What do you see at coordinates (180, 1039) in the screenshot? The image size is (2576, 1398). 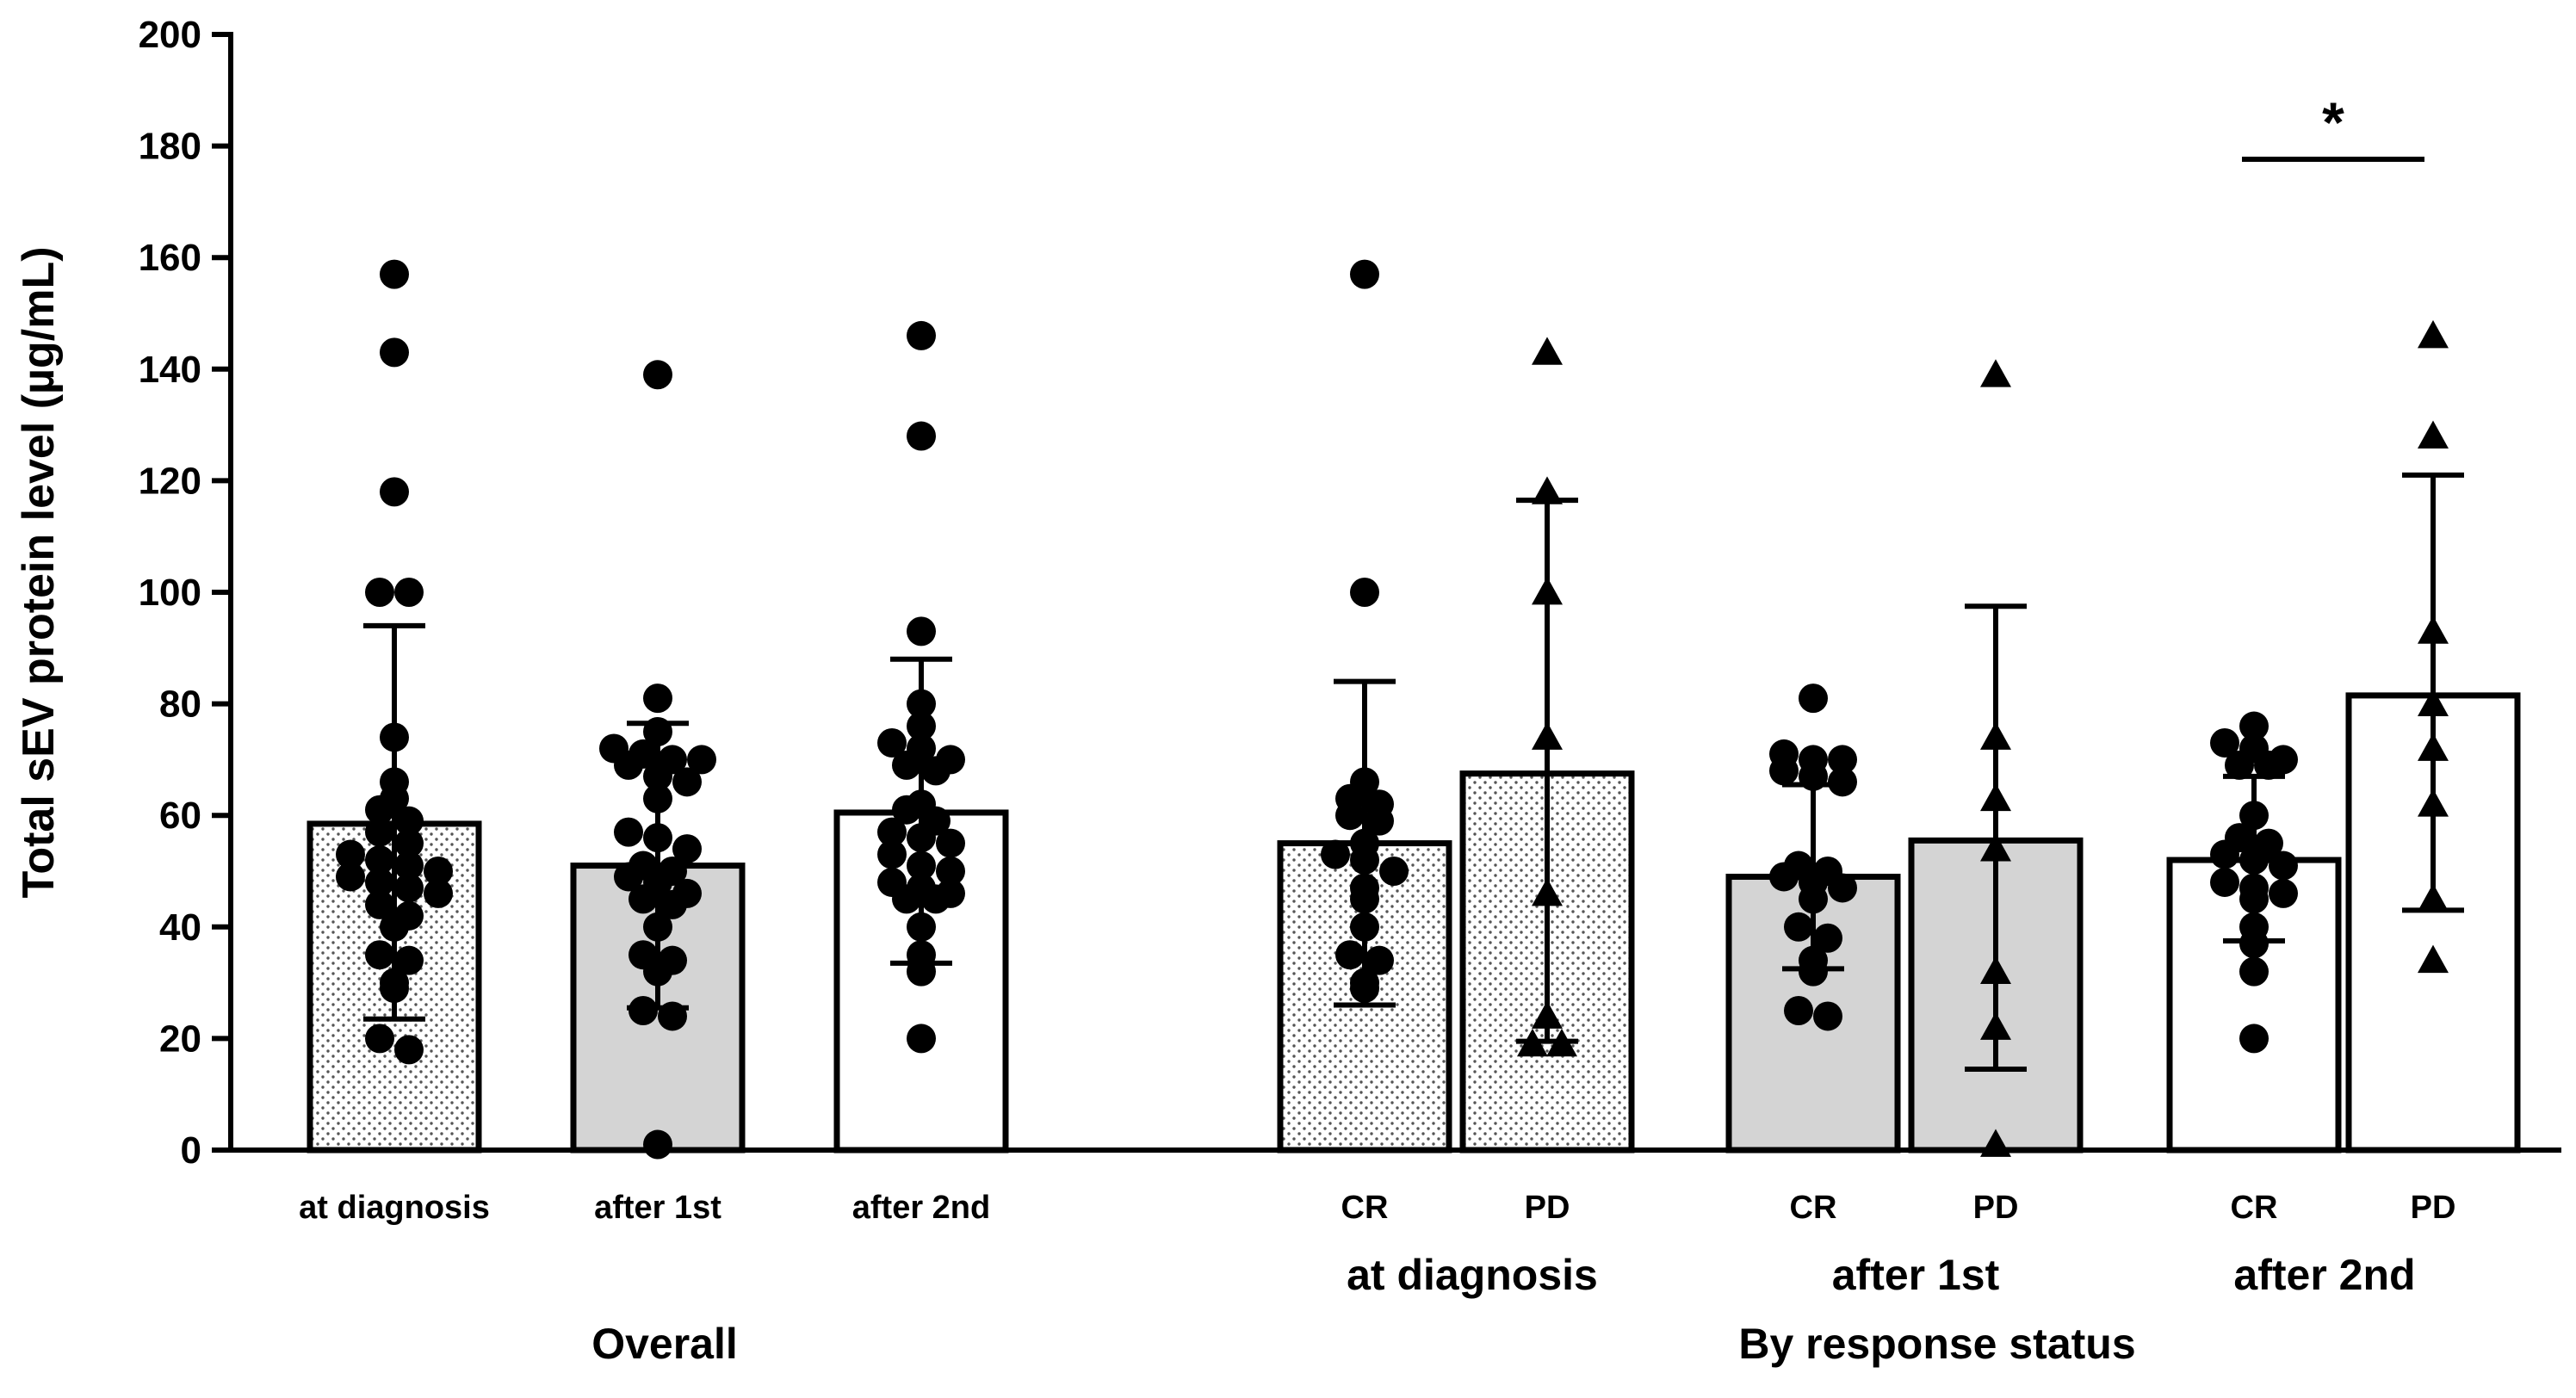 I see `y-tick-label: 20` at bounding box center [180, 1039].